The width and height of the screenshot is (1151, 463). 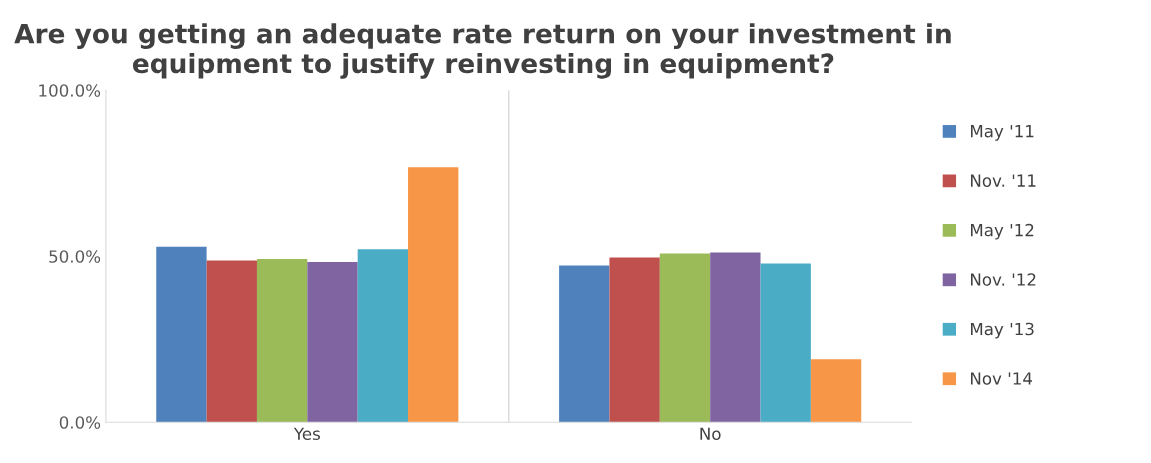 I want to click on y-tick-label: 50.0%, so click(x=75, y=256).